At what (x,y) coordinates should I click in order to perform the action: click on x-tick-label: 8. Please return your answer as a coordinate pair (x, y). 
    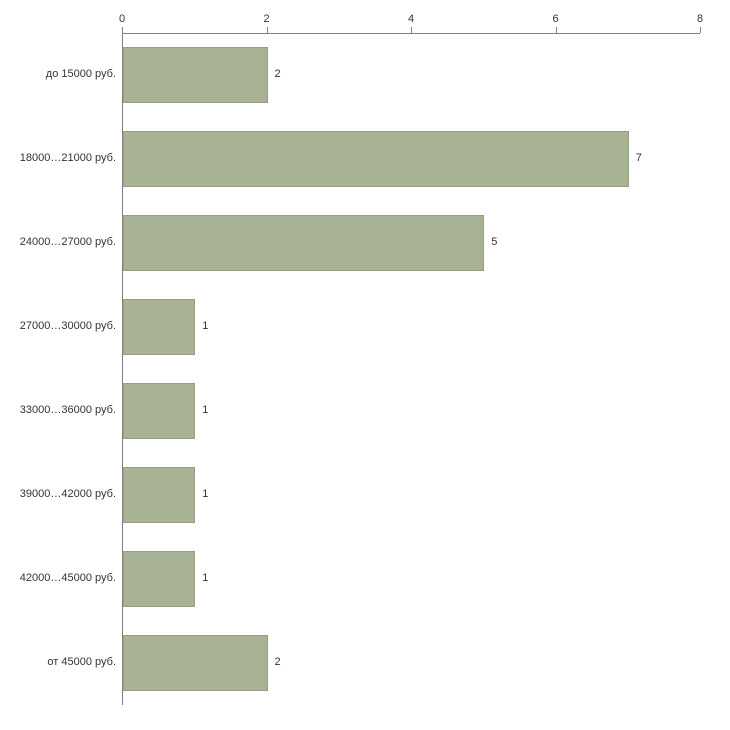
    Looking at the image, I should click on (700, 19).